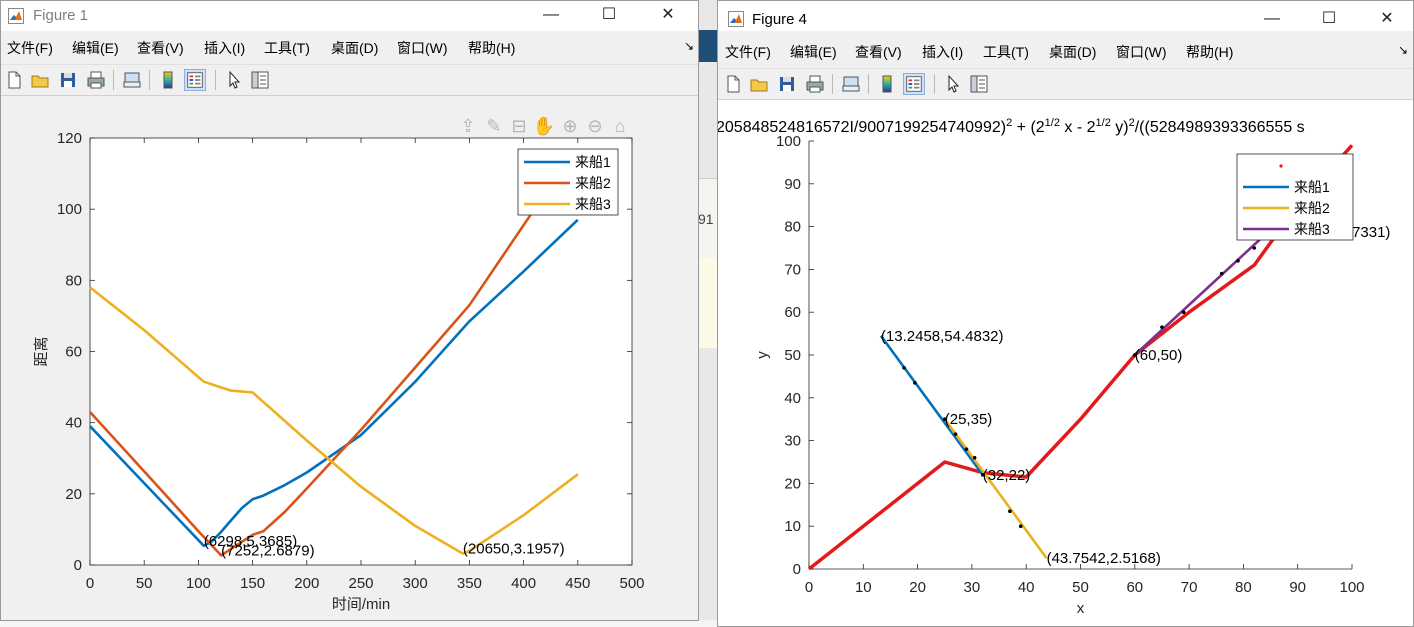  Describe the element at coordinates (1052, 123) in the screenshot. I see `chart-title-part: 1/2` at that location.